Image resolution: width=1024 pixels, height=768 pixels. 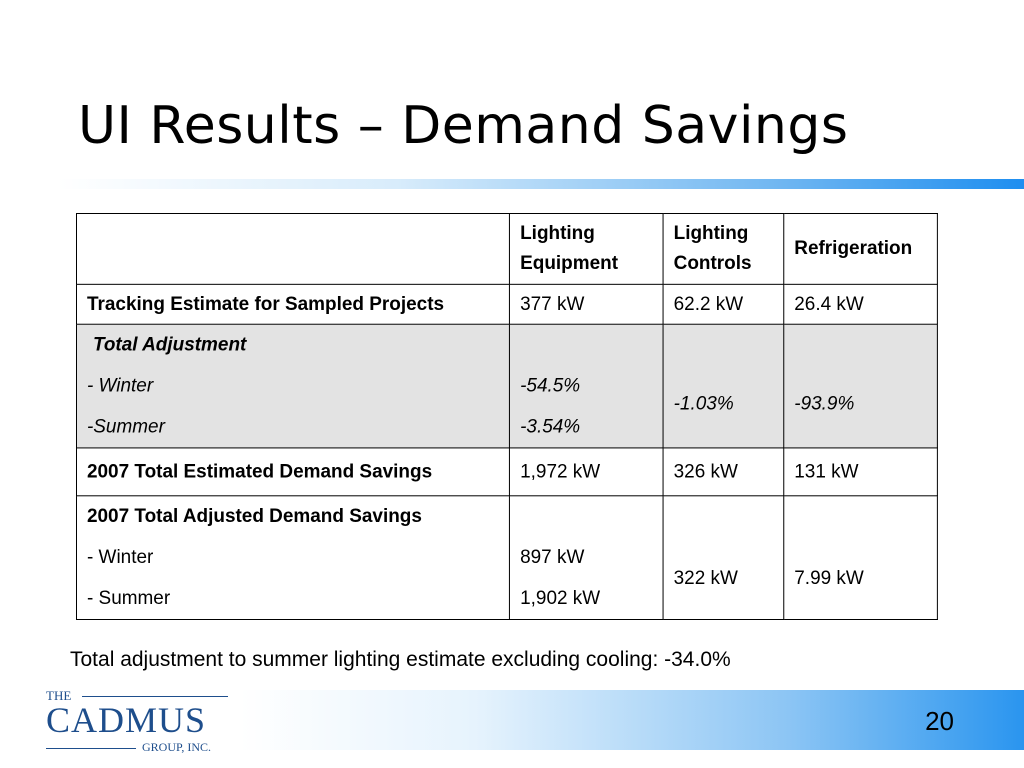 I want to click on estimated-refrigeration: 131 kW, so click(x=860, y=472).